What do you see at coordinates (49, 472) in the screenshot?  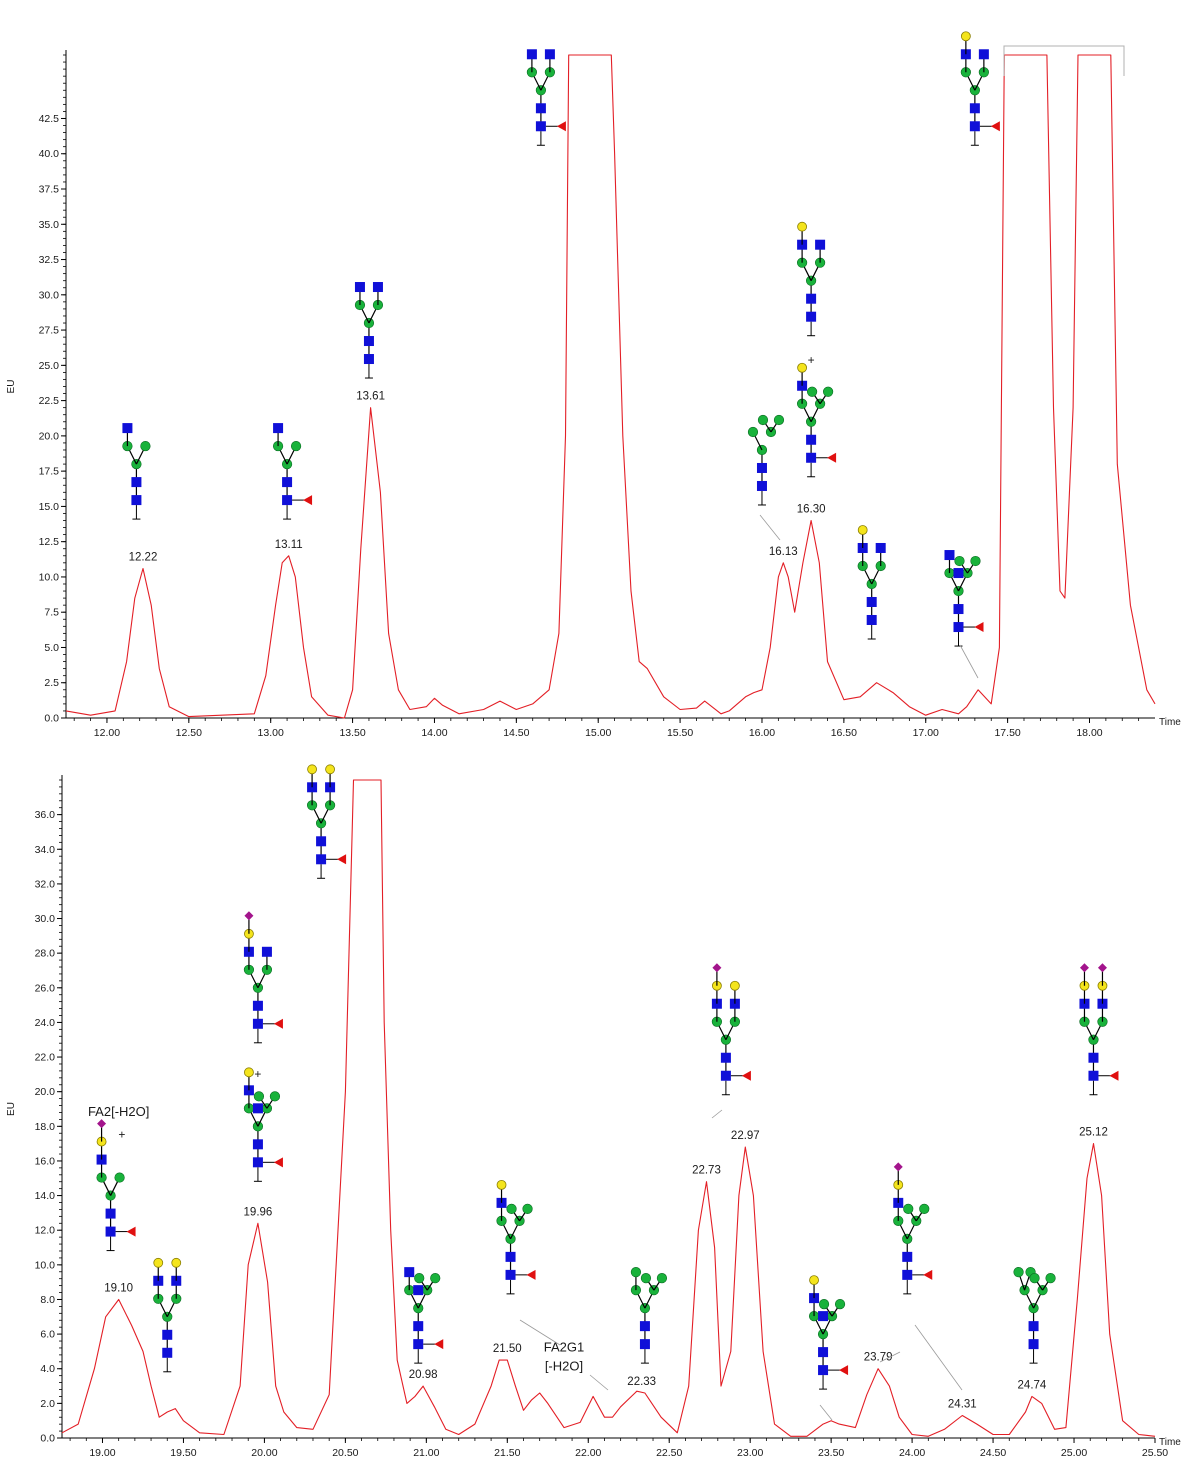 I see `y-tick-label: 17.5` at bounding box center [49, 472].